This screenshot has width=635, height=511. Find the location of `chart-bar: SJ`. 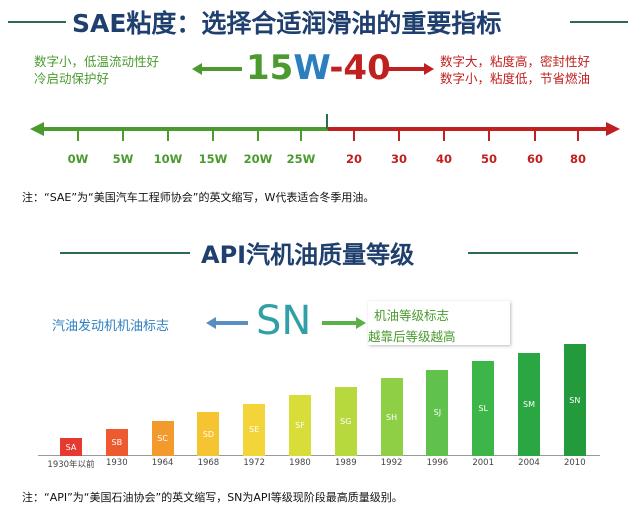

chart-bar: SJ is located at coordinates (437, 412).